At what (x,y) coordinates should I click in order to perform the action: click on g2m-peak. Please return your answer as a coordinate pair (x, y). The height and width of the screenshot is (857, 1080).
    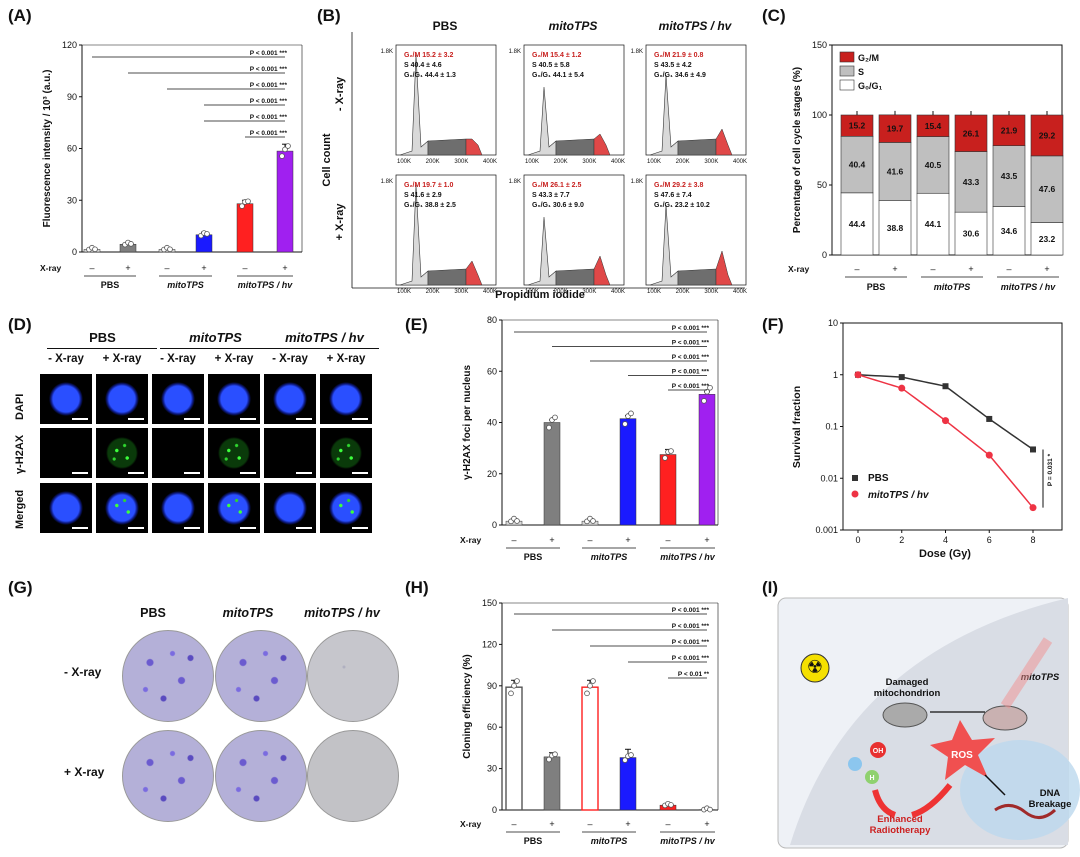
    Looking at the image, I should click on (602, 144).